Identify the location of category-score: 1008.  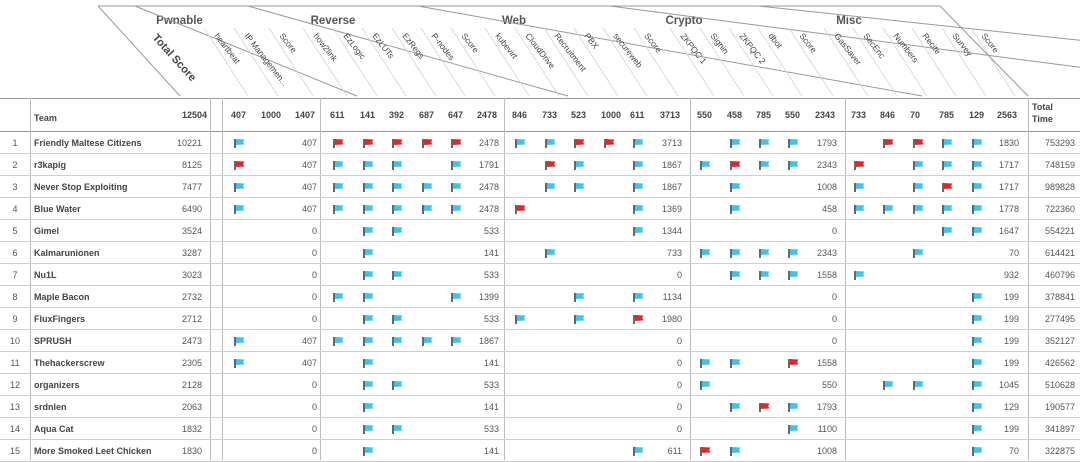
(826, 451).